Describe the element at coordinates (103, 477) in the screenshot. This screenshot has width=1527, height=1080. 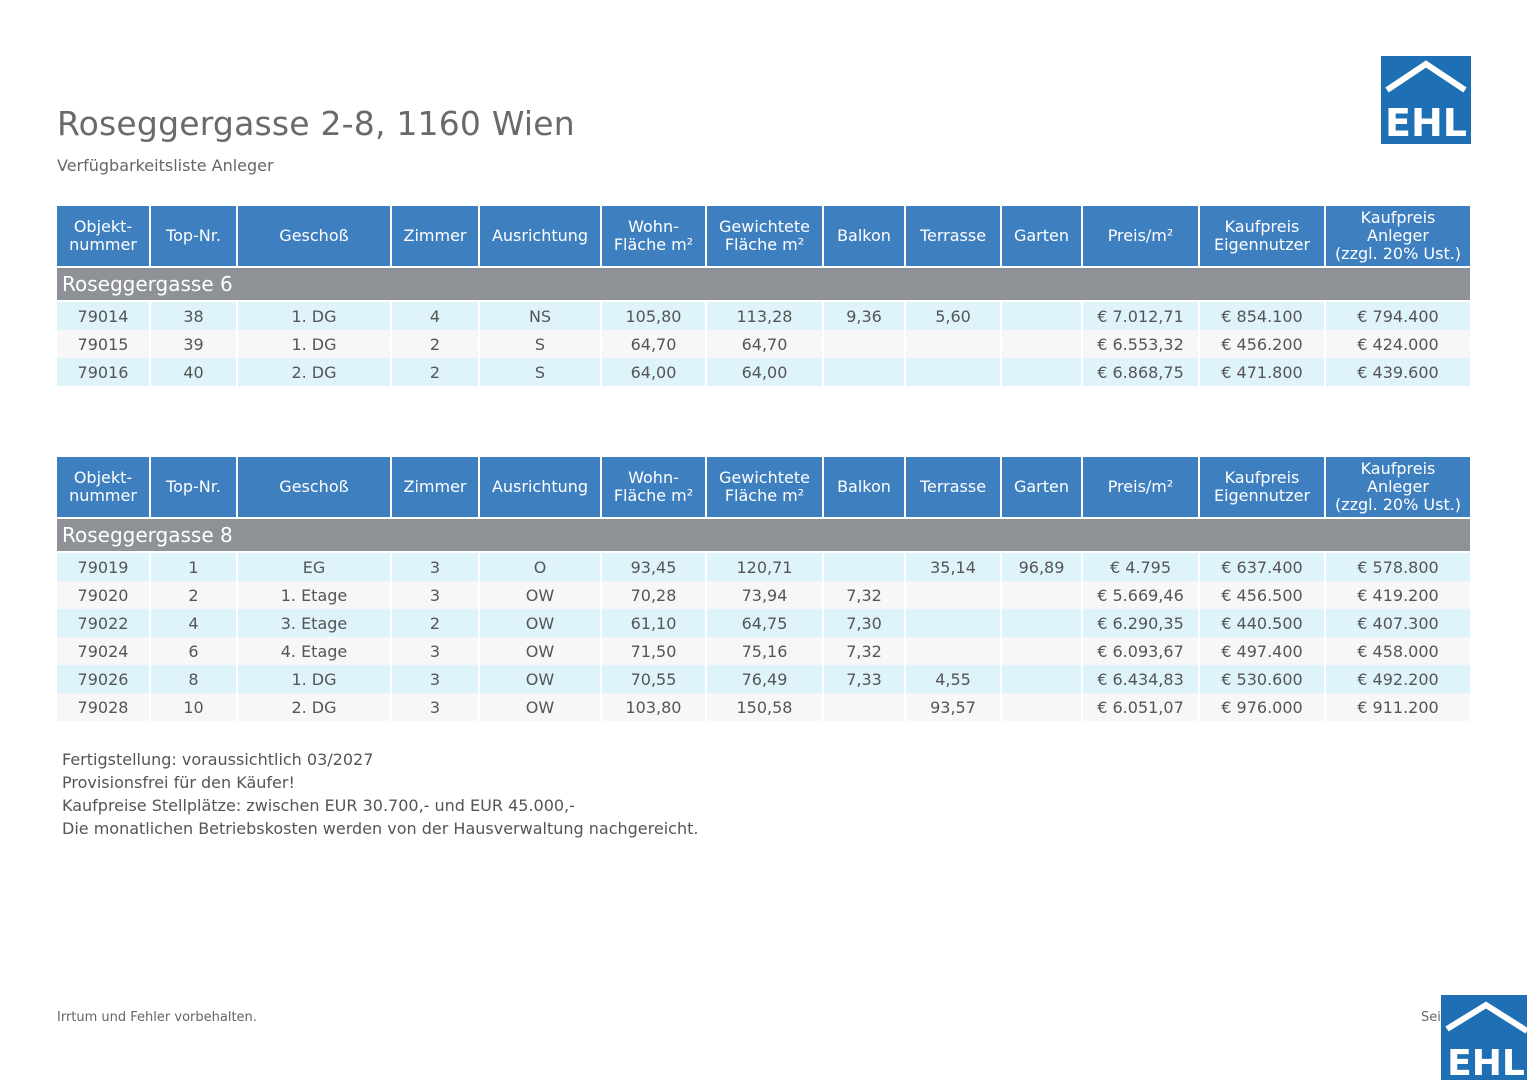
I see `column-header-line: Objekt-` at that location.